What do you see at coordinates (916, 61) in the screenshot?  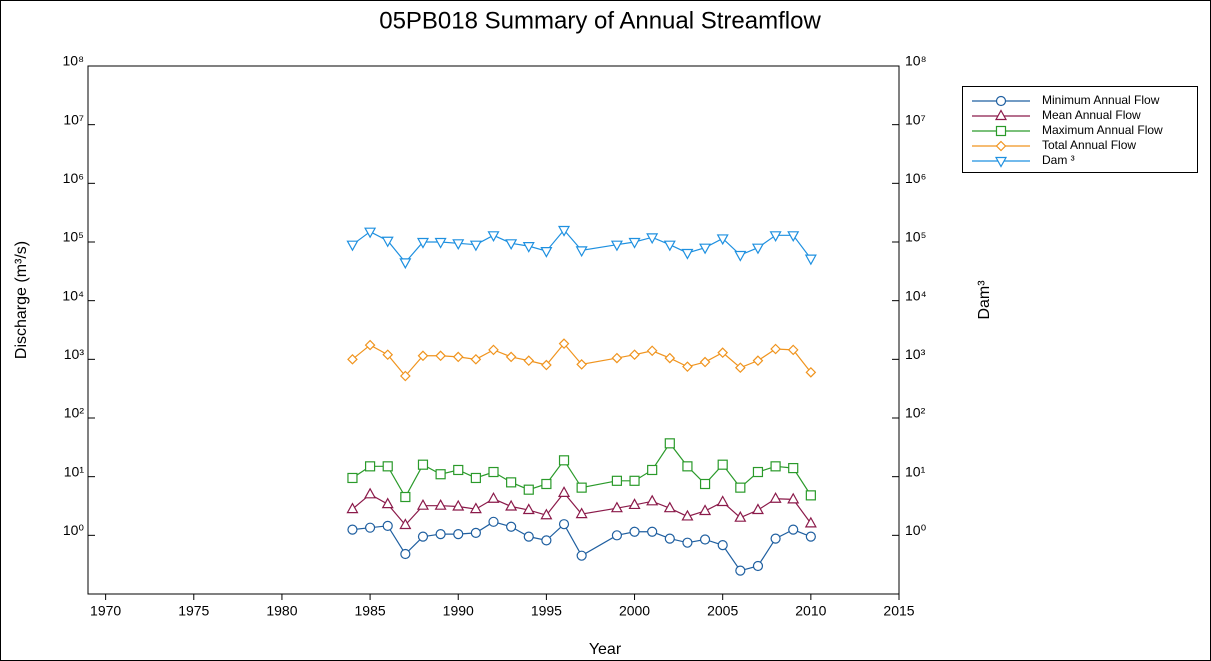 I see `y2-tick-label: 10⁸` at bounding box center [916, 61].